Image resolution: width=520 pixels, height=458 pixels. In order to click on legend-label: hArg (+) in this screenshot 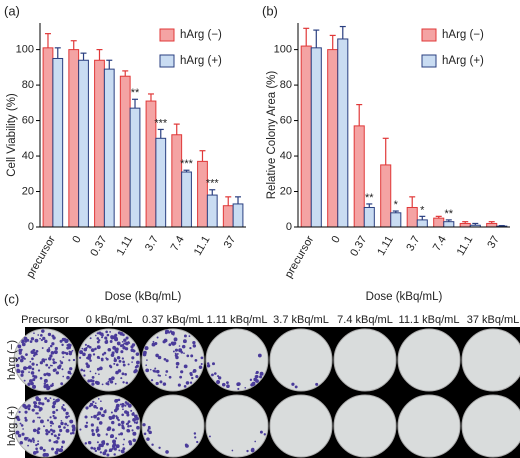, I will do `click(201, 61)`.